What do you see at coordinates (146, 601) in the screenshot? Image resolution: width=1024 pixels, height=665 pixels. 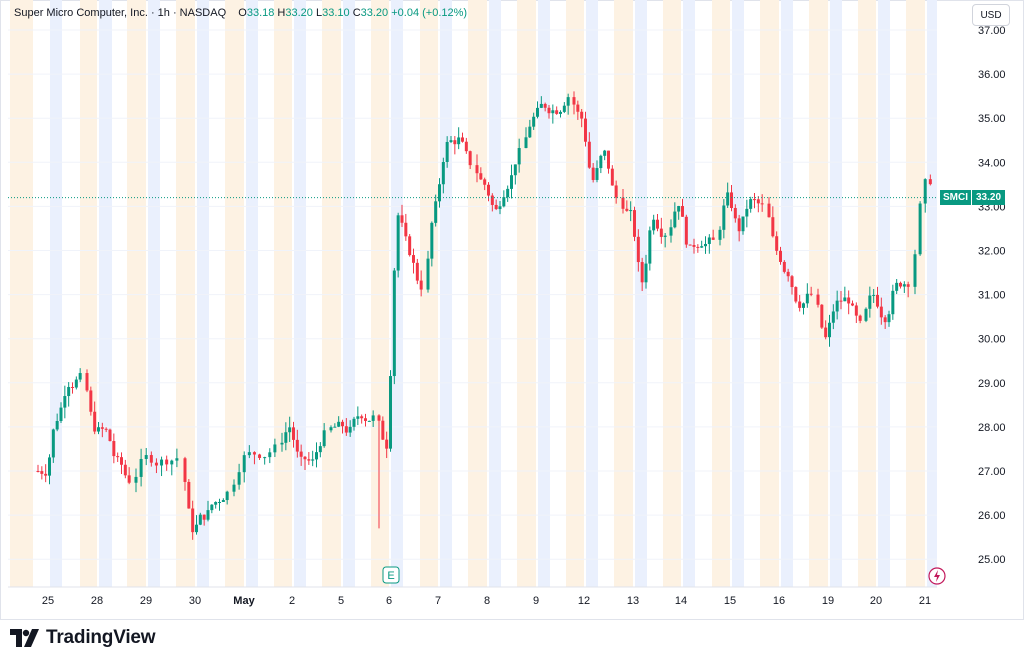 I see `x-tick-label: 29` at bounding box center [146, 601].